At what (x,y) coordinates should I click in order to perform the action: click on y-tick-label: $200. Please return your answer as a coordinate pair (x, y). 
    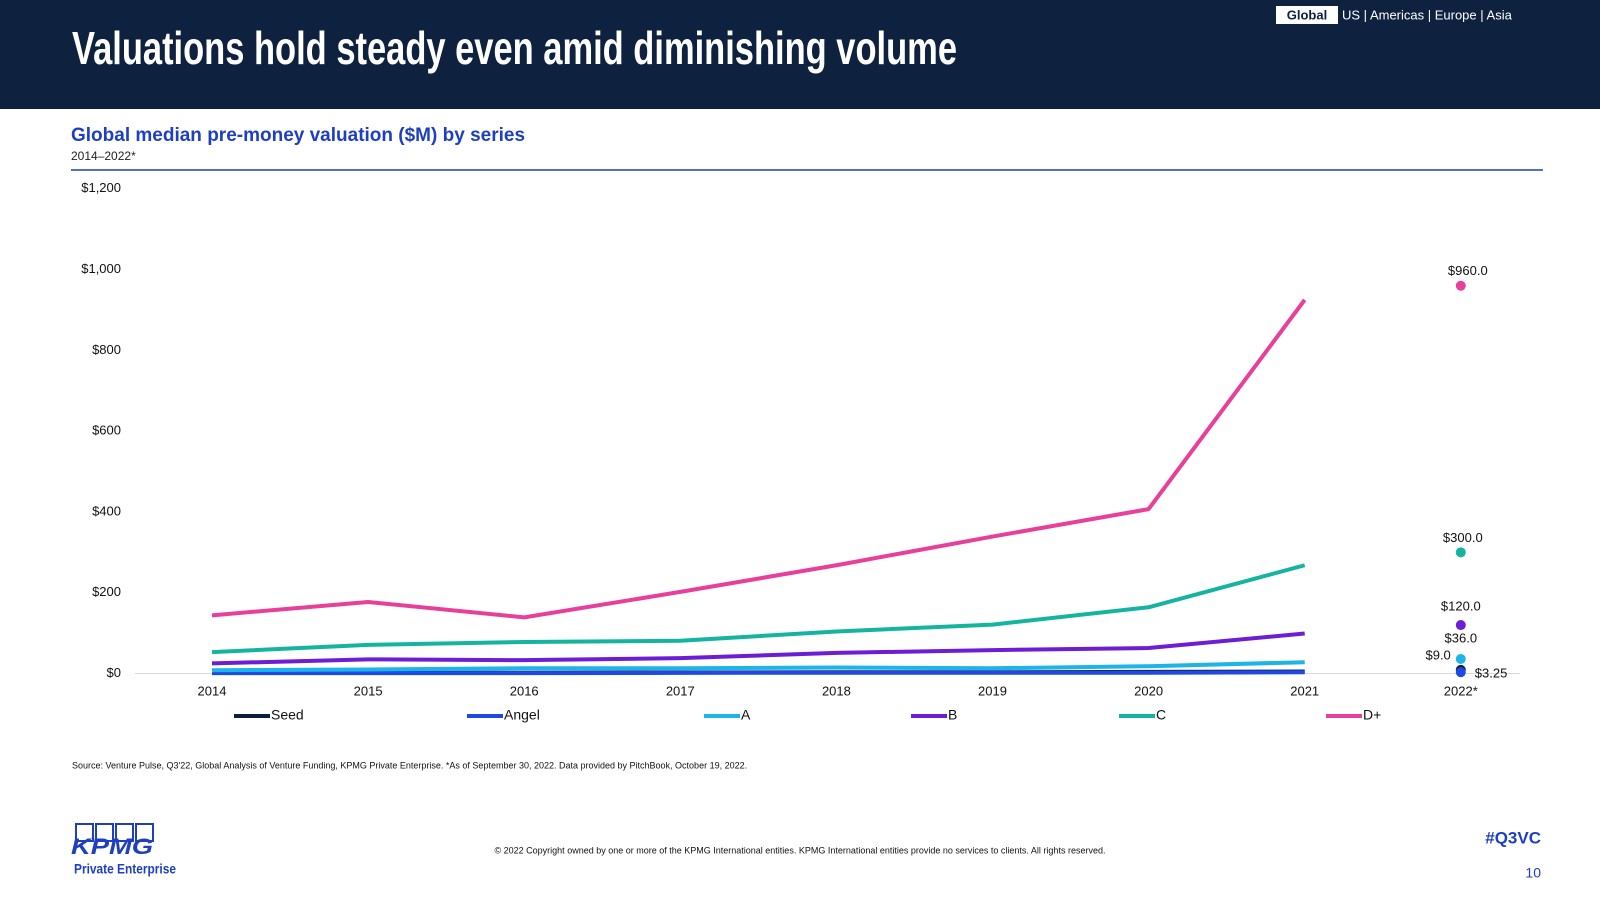
    Looking at the image, I should click on (106, 591).